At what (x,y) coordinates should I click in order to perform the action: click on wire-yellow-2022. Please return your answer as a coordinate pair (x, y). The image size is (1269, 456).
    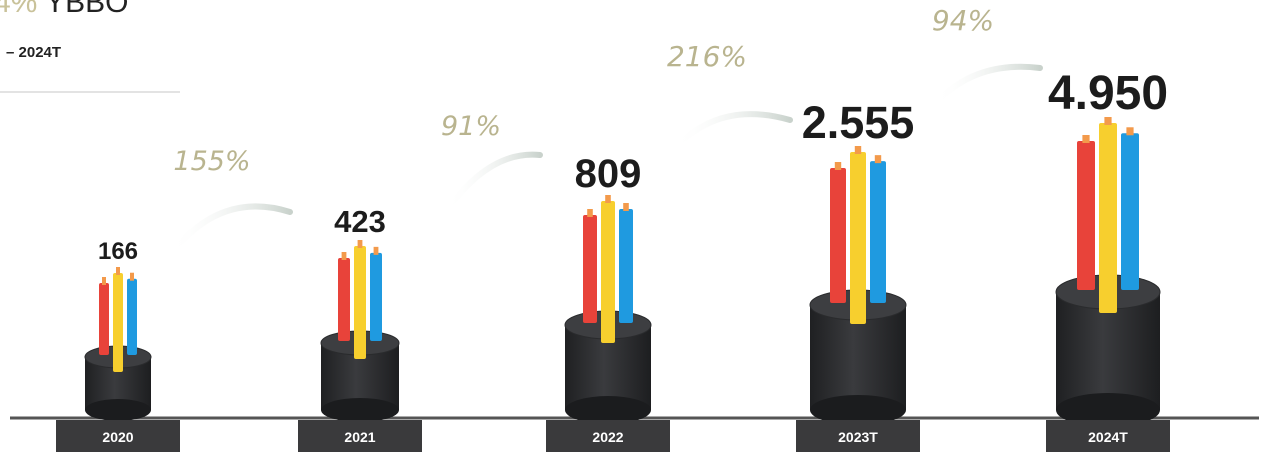
    Looking at the image, I should click on (608, 272).